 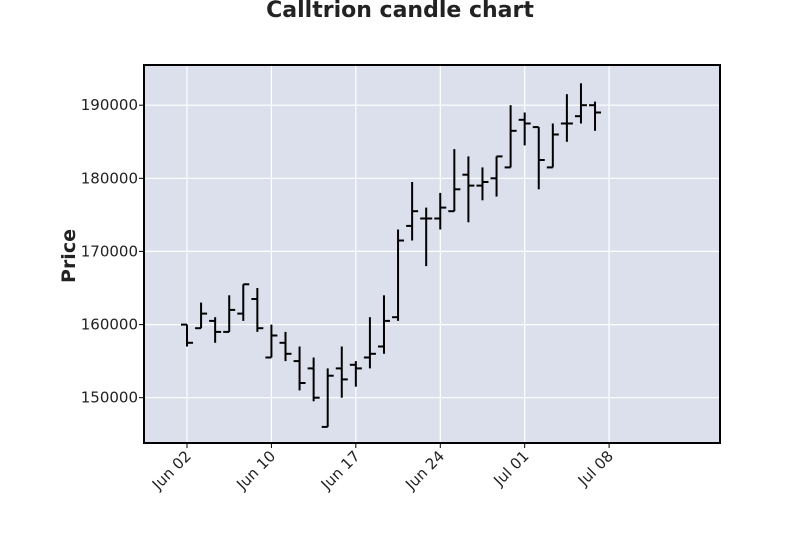 I want to click on y-tick-label: 190000, so click(x=109, y=105).